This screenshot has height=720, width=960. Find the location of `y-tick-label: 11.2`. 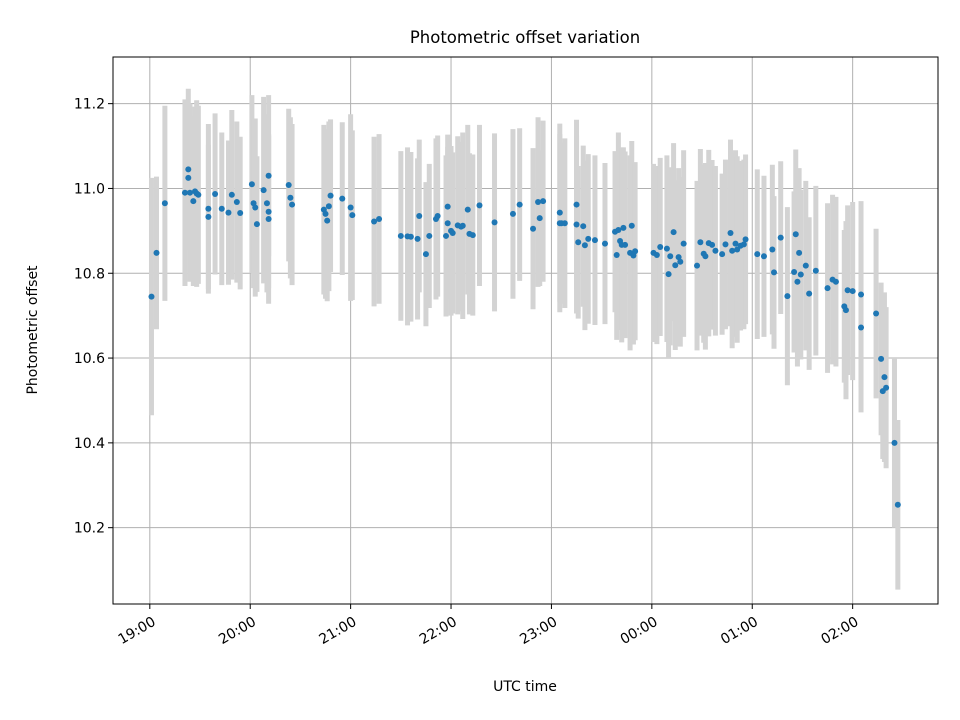

y-tick-label: 11.2 is located at coordinates (89, 105).